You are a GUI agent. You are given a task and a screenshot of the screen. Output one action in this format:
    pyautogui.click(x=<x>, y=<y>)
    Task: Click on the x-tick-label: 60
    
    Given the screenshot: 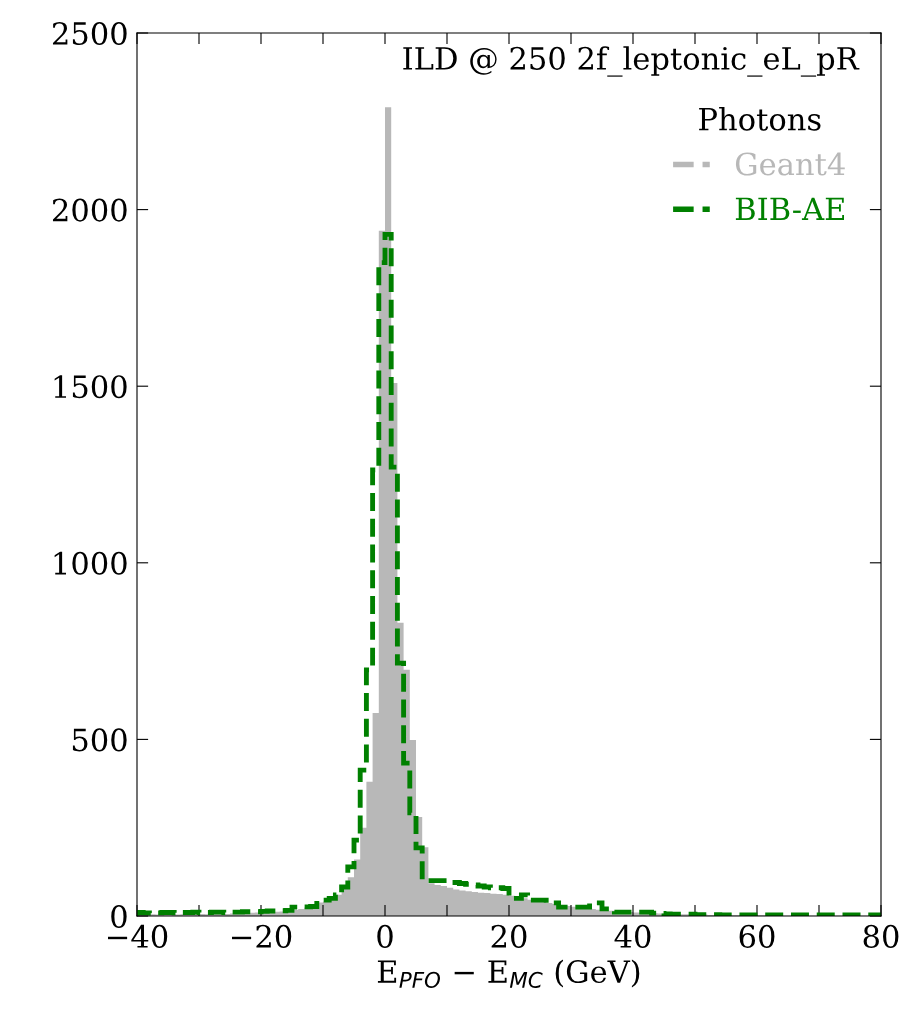 What is the action you would take?
    pyautogui.click(x=757, y=936)
    